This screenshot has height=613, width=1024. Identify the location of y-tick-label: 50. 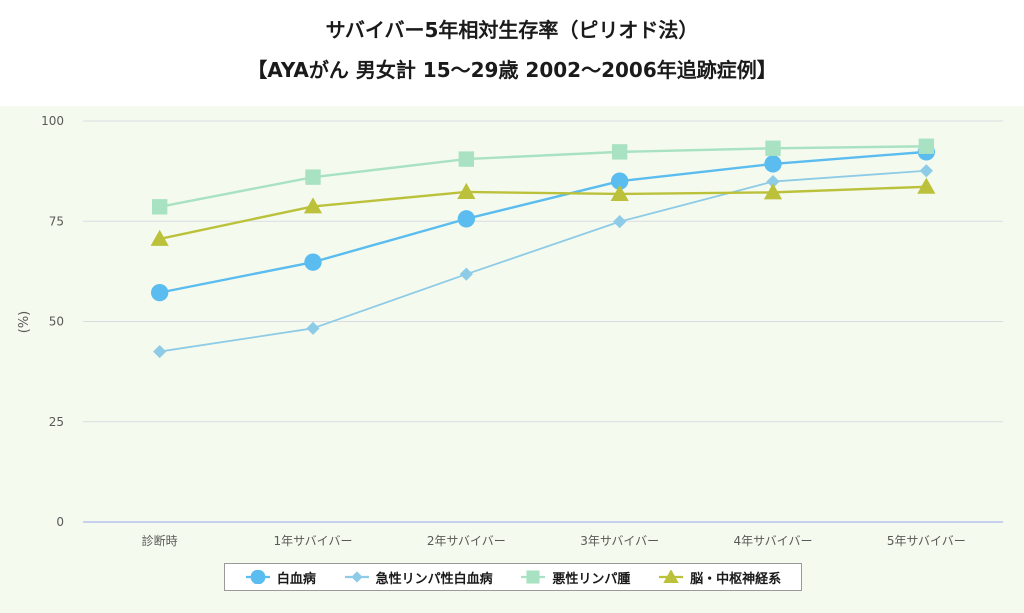
(56, 322).